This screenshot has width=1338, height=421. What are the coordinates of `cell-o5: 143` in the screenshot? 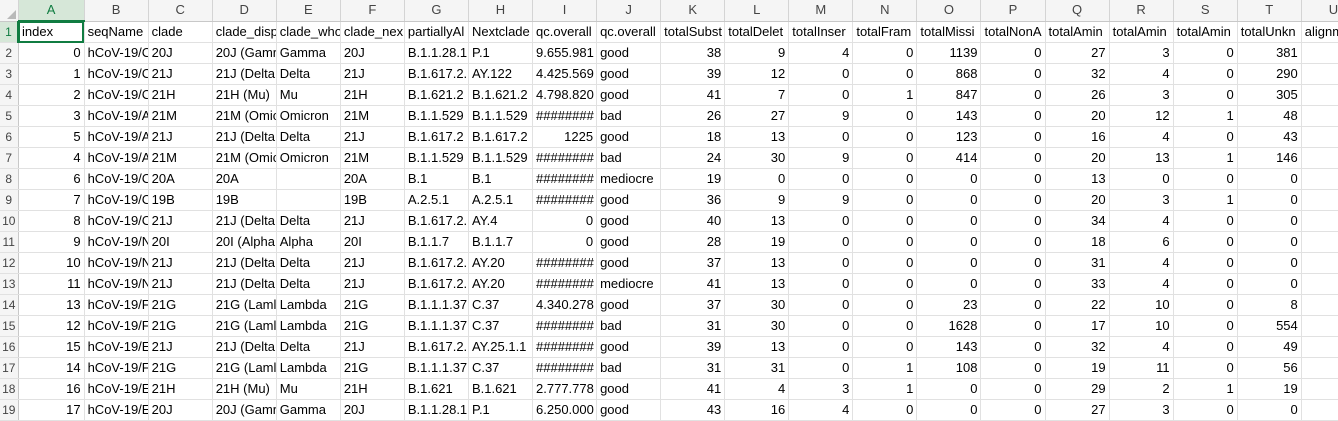 It's located at (949, 116).